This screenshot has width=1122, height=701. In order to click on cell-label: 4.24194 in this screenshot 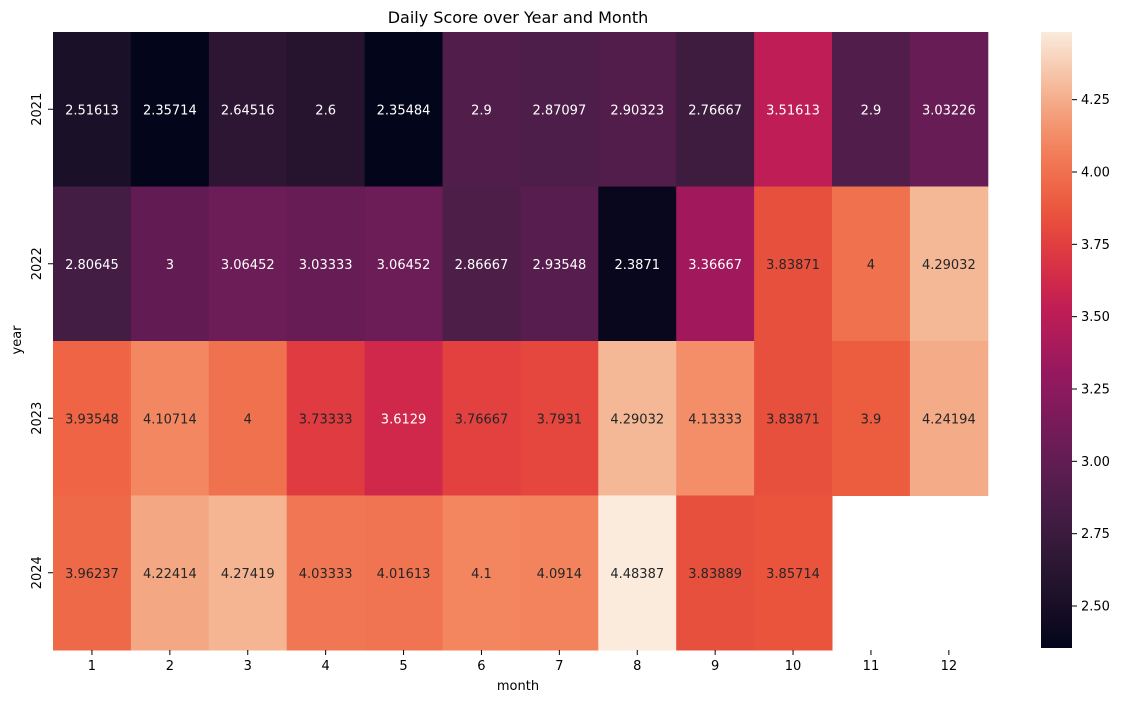, I will do `click(949, 419)`.